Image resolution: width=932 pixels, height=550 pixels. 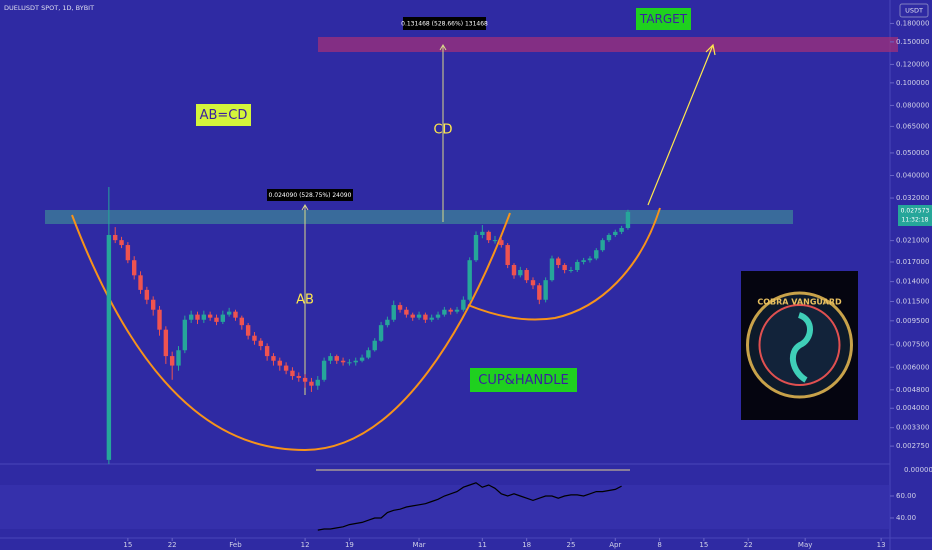 What do you see at coordinates (912, 105) in the screenshot?
I see `y-tick-label: 0.080000` at bounding box center [912, 105].